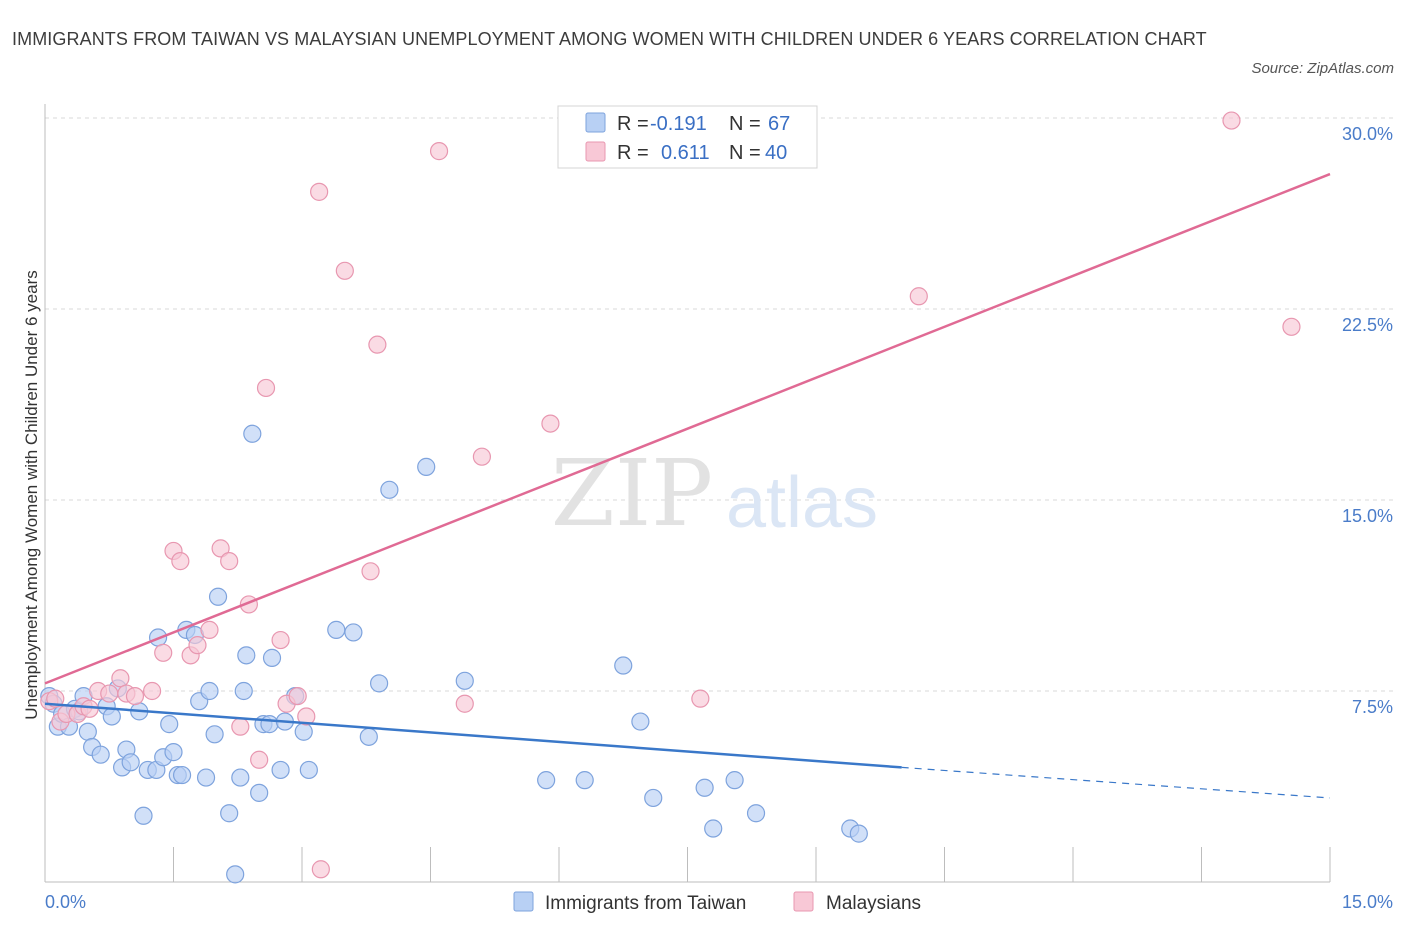 The image size is (1406, 930). What do you see at coordinates (1116, 782) in the screenshot?
I see `trend-line-taiwan-extension` at bounding box center [1116, 782].